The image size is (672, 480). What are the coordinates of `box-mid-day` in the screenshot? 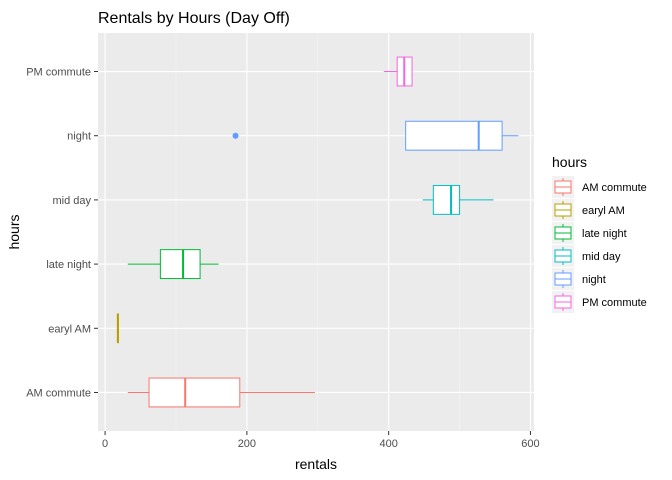 It's located at (458, 199).